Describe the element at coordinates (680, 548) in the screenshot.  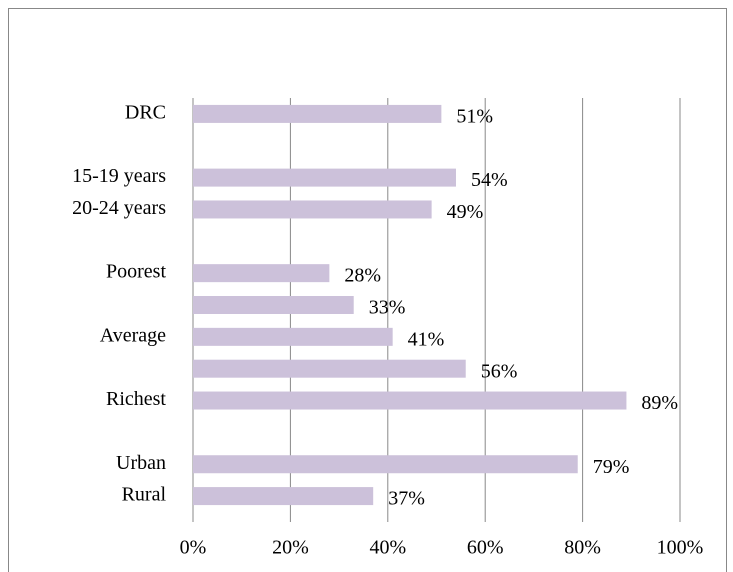
I see `x-tick-label: 100%` at that location.